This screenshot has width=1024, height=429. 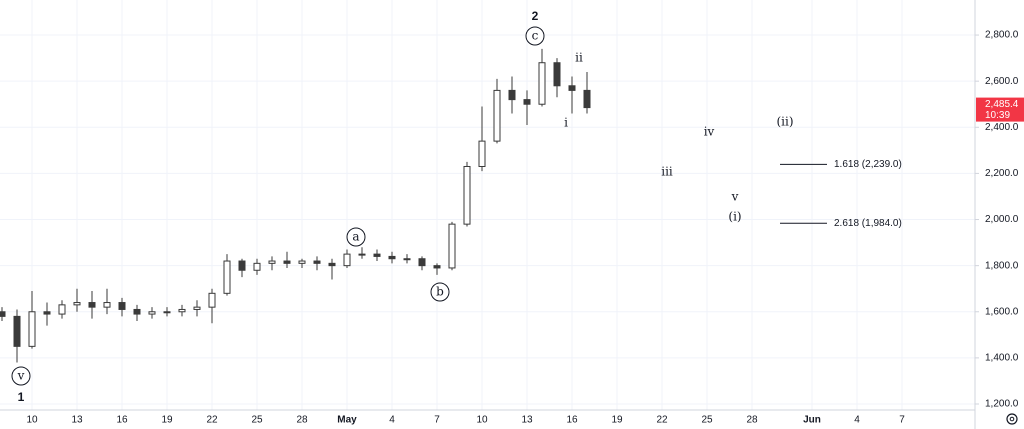 I want to click on wave-label: ii, so click(x=579, y=58).